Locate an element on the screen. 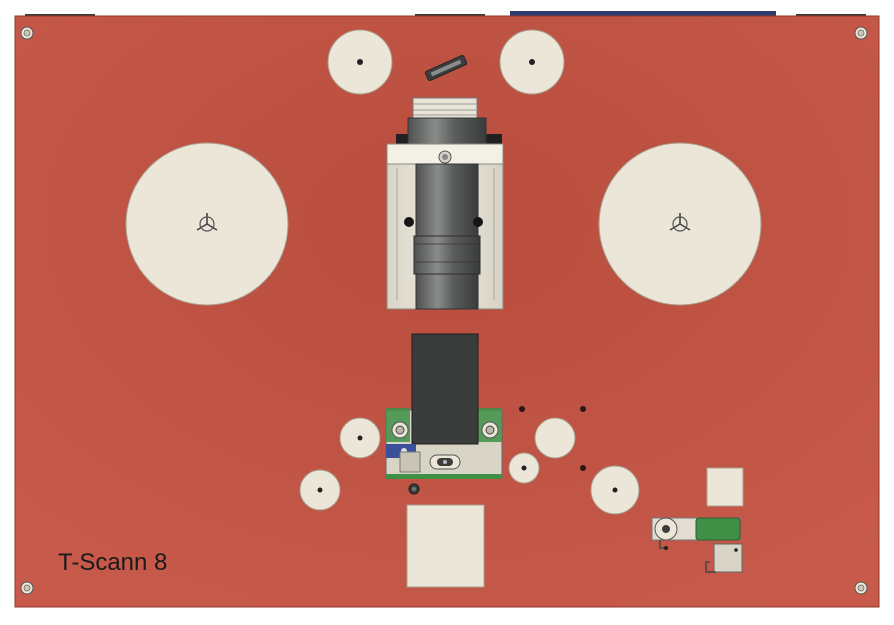 This screenshot has width=894, height=625. right-film-reel is located at coordinates (680, 224).